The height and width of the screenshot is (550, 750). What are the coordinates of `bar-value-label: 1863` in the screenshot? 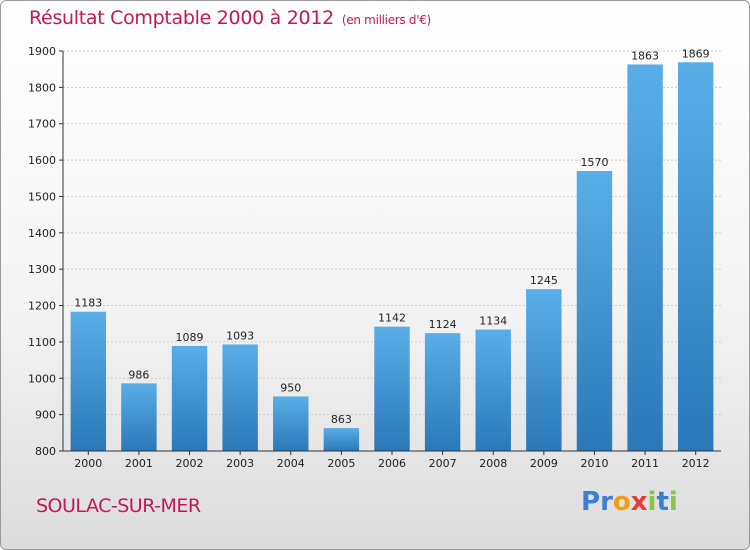 It's located at (645, 55).